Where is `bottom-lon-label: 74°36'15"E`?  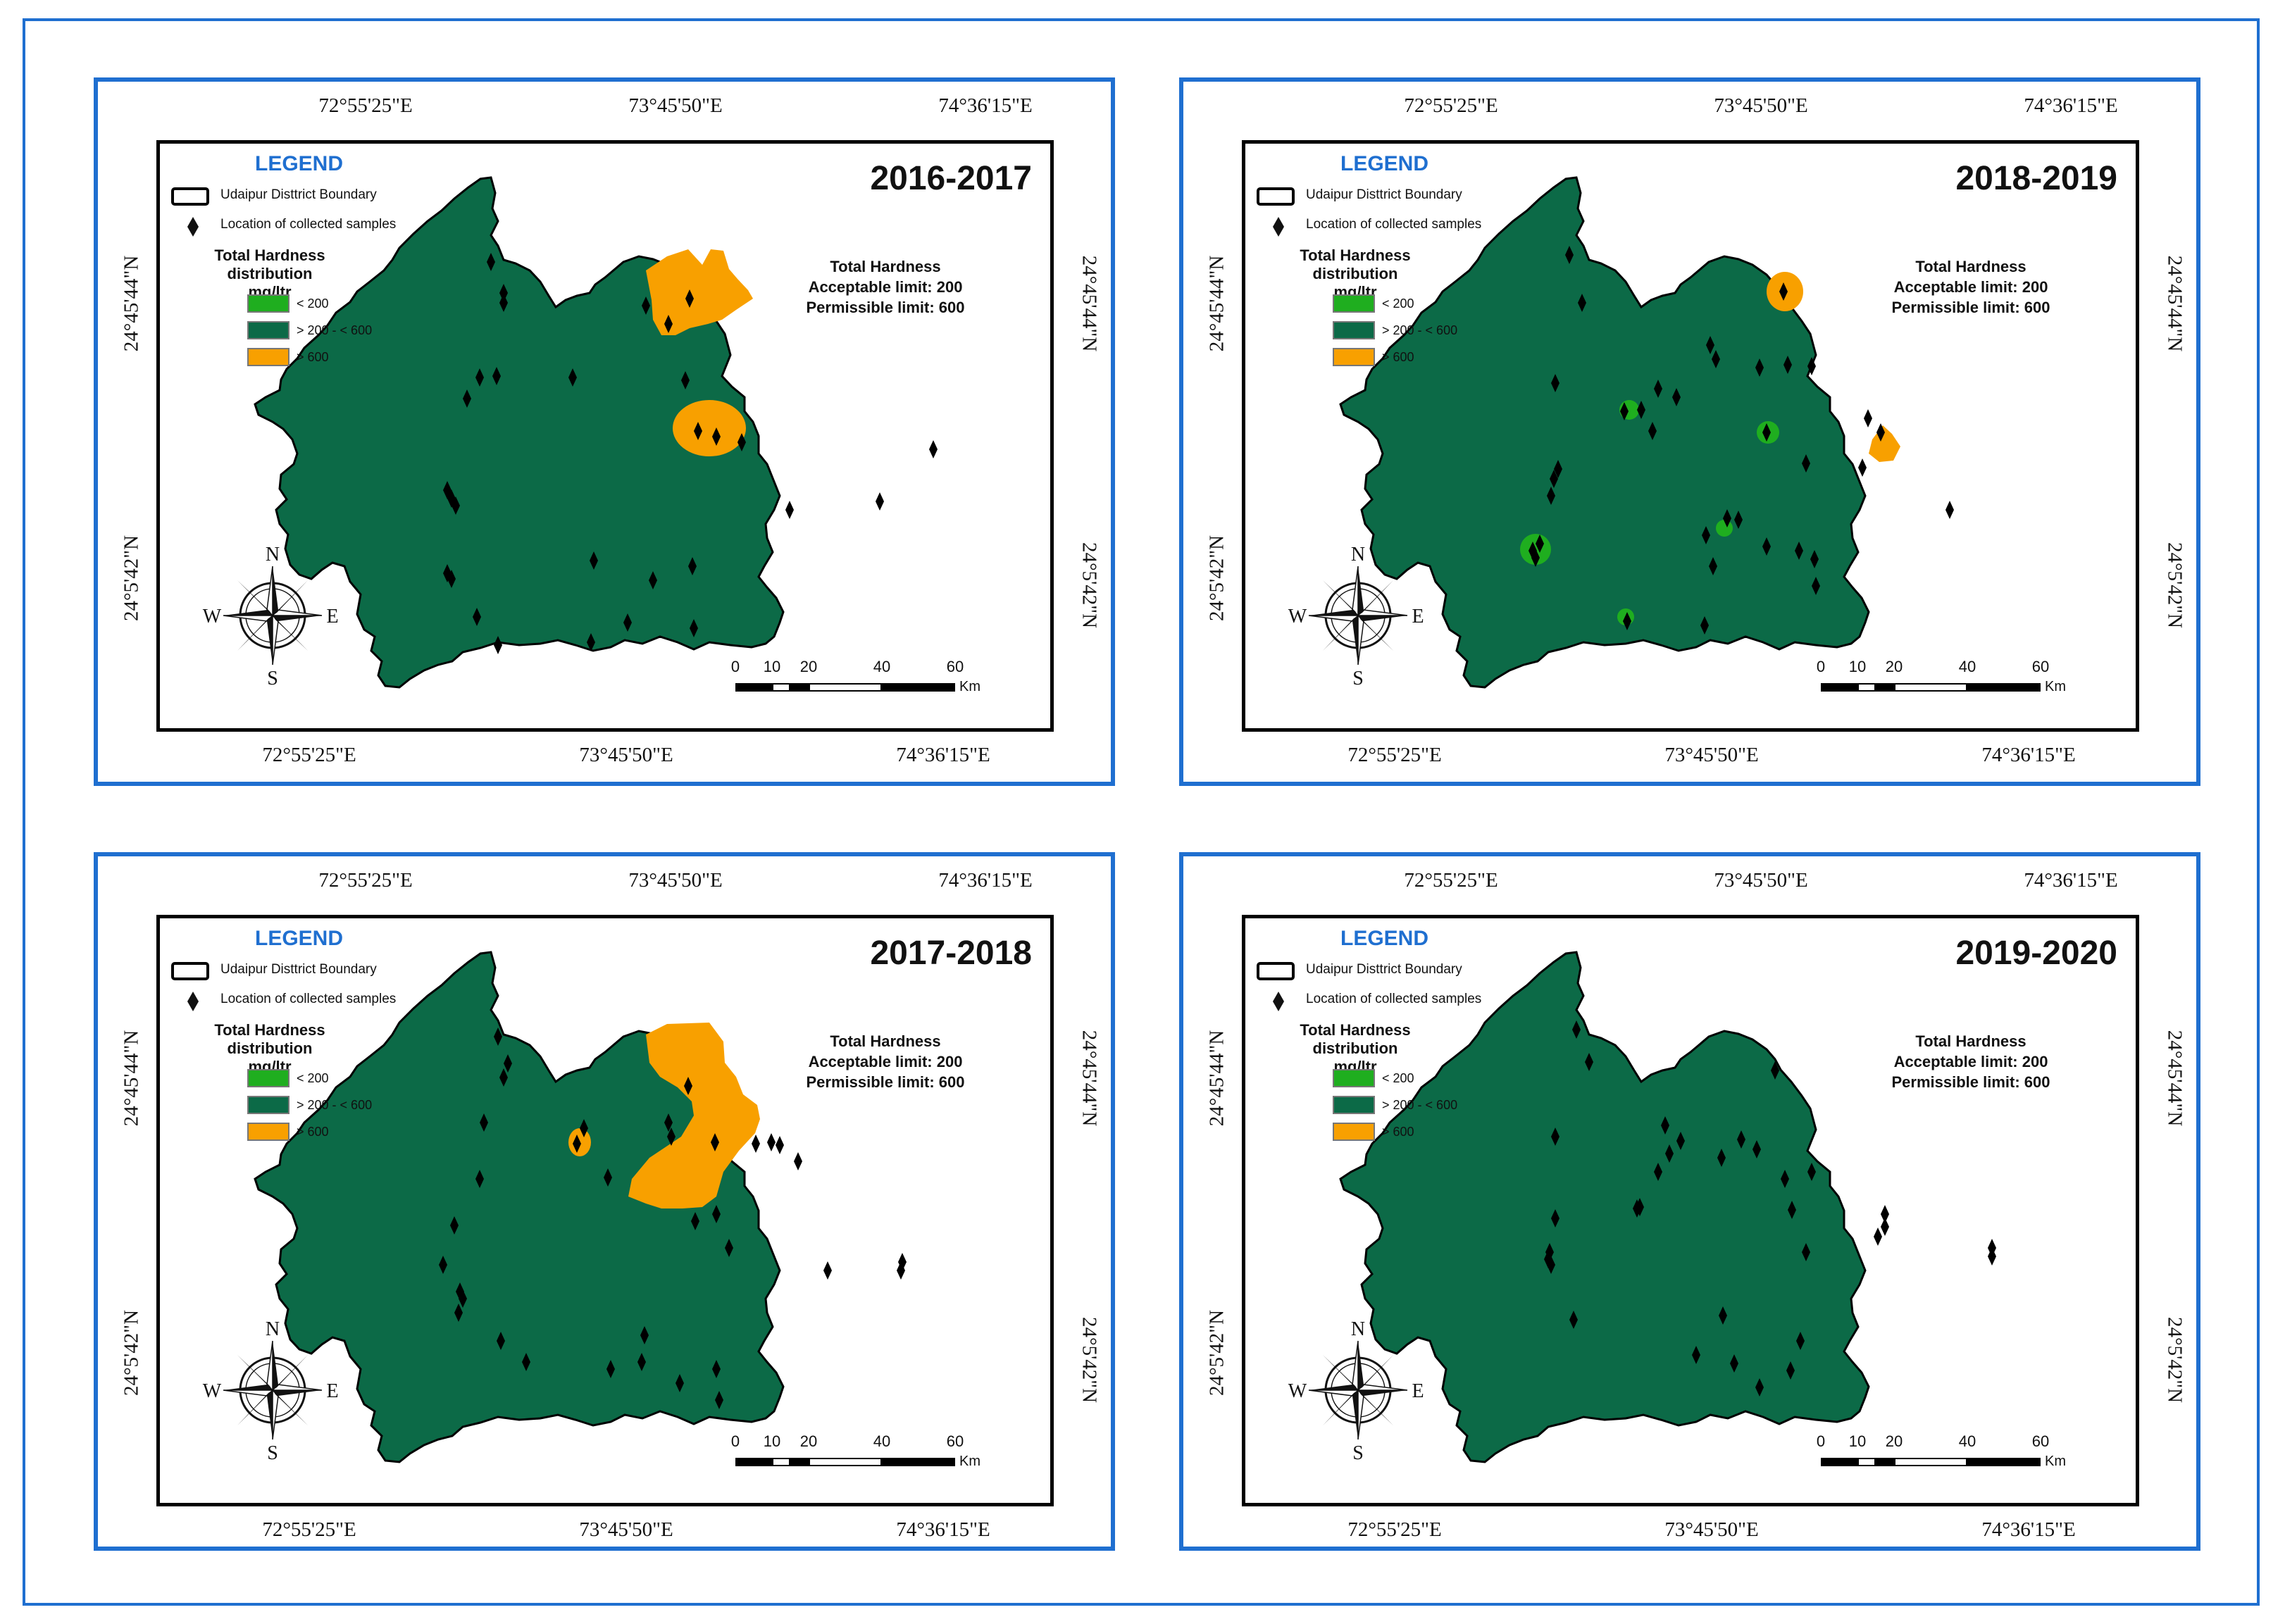 bottom-lon-label: 74°36'15"E is located at coordinates (2028, 755).